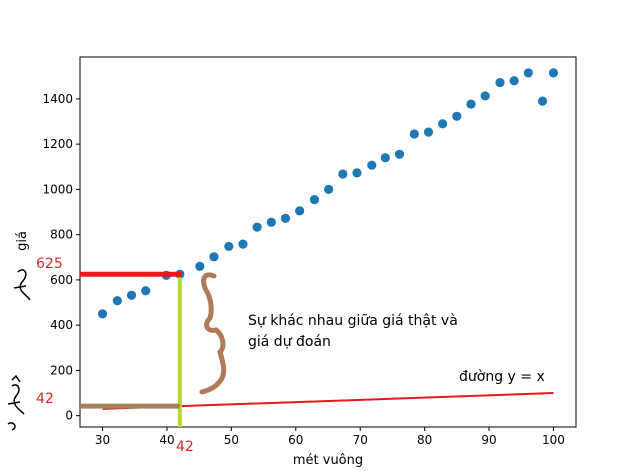  Describe the element at coordinates (57, 144) in the screenshot. I see `y-tick-label: 1200` at that location.